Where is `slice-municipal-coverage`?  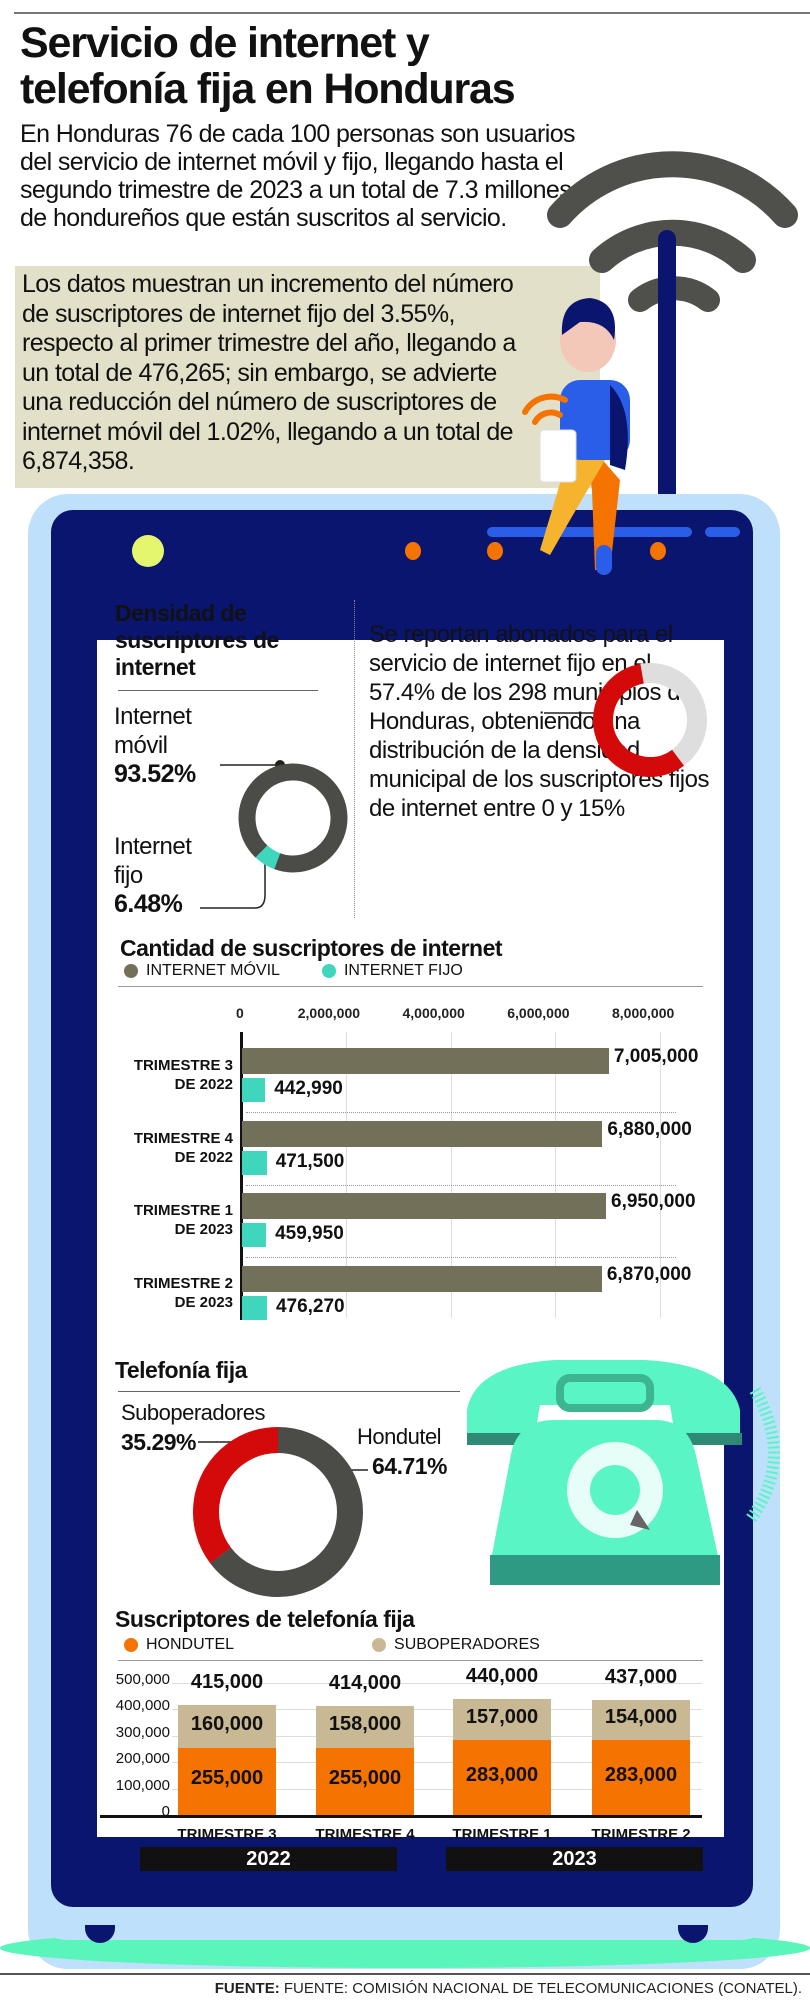 slice-municipal-coverage is located at coordinates (650, 720).